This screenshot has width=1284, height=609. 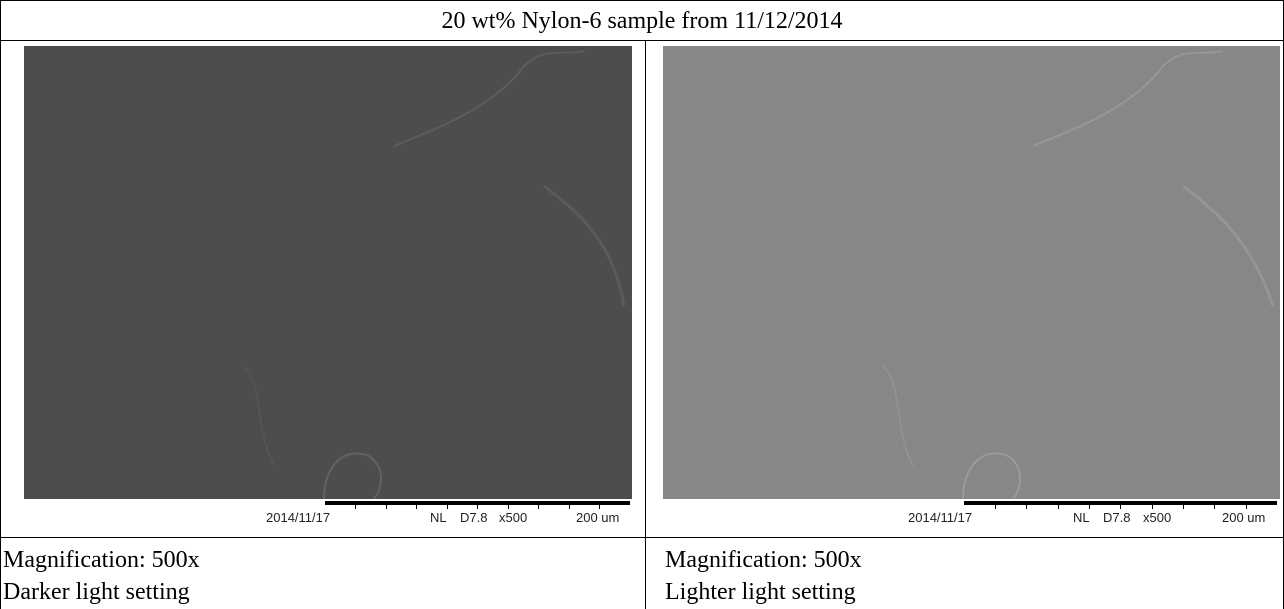 I want to click on caption-line: Lighter light setting, so click(x=760, y=592).